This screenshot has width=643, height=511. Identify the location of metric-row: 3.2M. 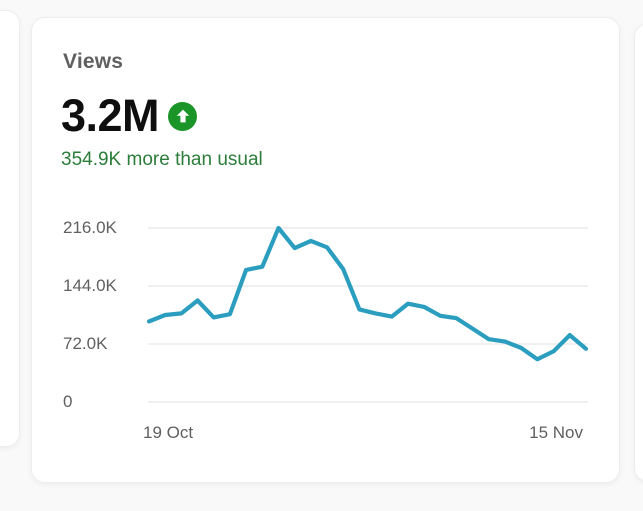
(129, 115).